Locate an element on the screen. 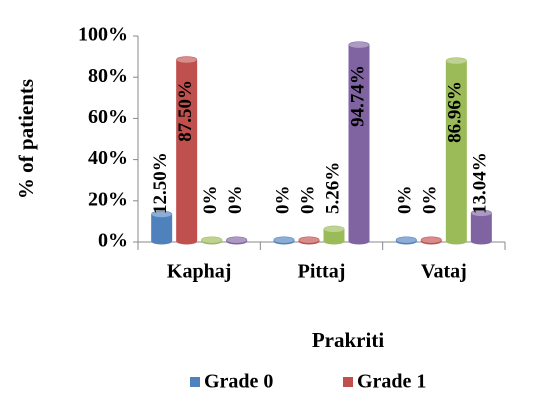 This screenshot has height=405, width=539. y-tick-label: 60% is located at coordinates (108, 117).